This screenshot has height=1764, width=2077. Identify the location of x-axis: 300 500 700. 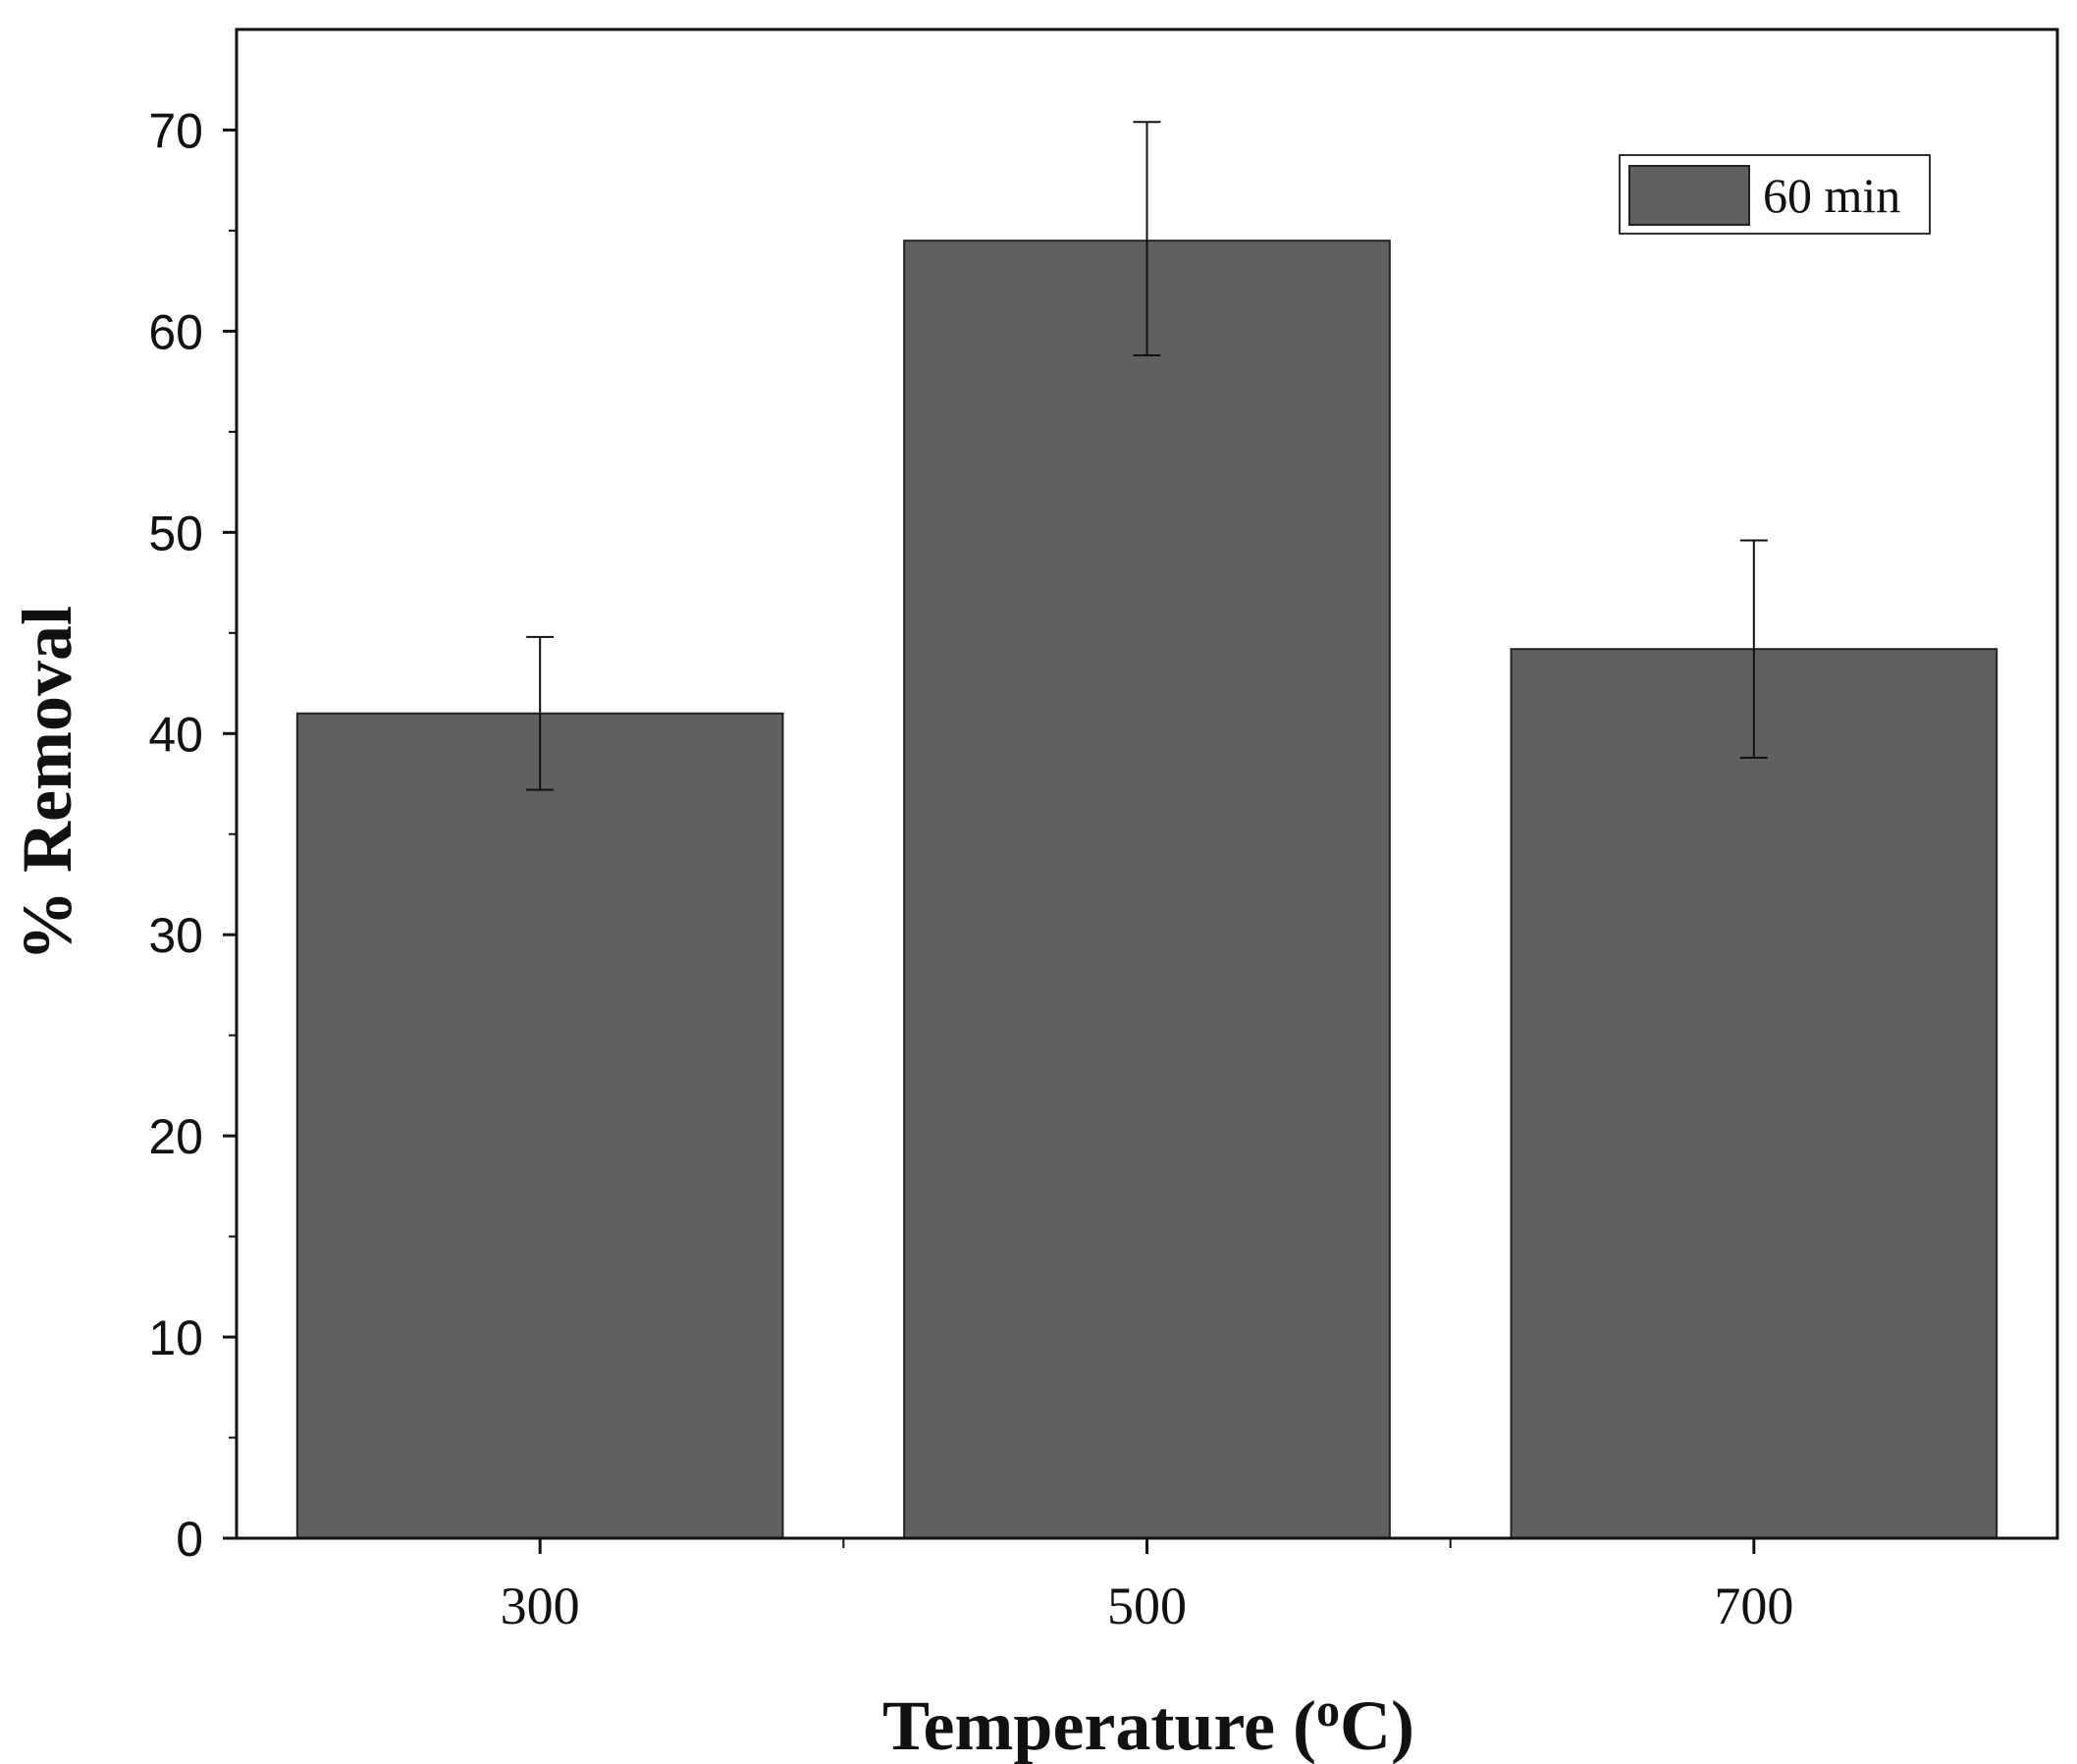
(1147, 1586).